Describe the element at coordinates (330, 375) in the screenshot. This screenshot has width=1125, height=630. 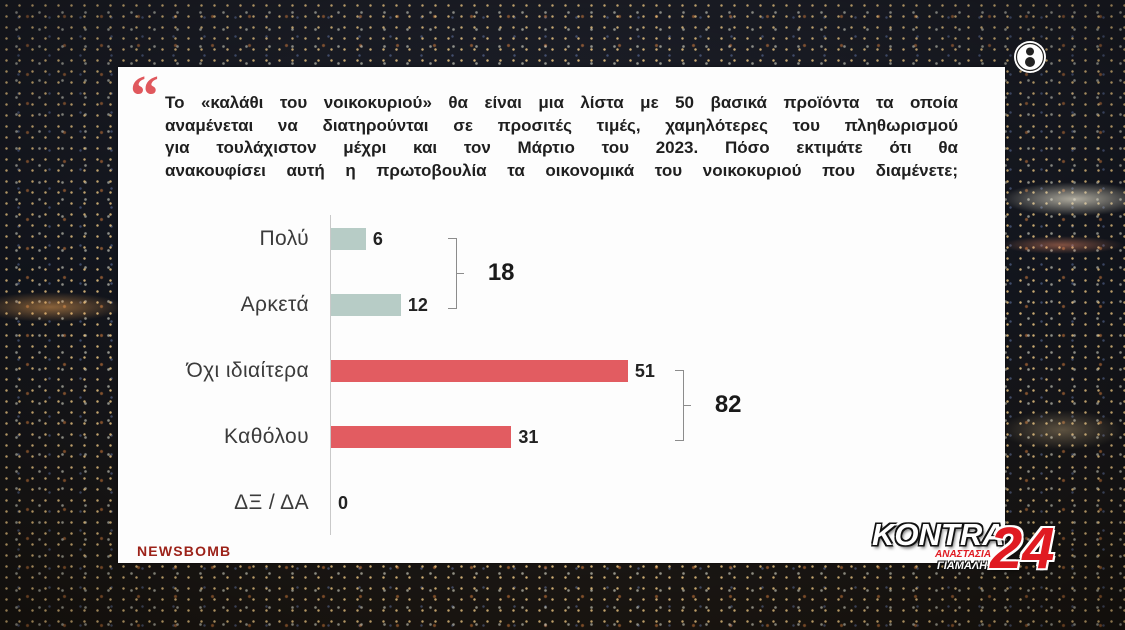
I see `category-axis-line` at that location.